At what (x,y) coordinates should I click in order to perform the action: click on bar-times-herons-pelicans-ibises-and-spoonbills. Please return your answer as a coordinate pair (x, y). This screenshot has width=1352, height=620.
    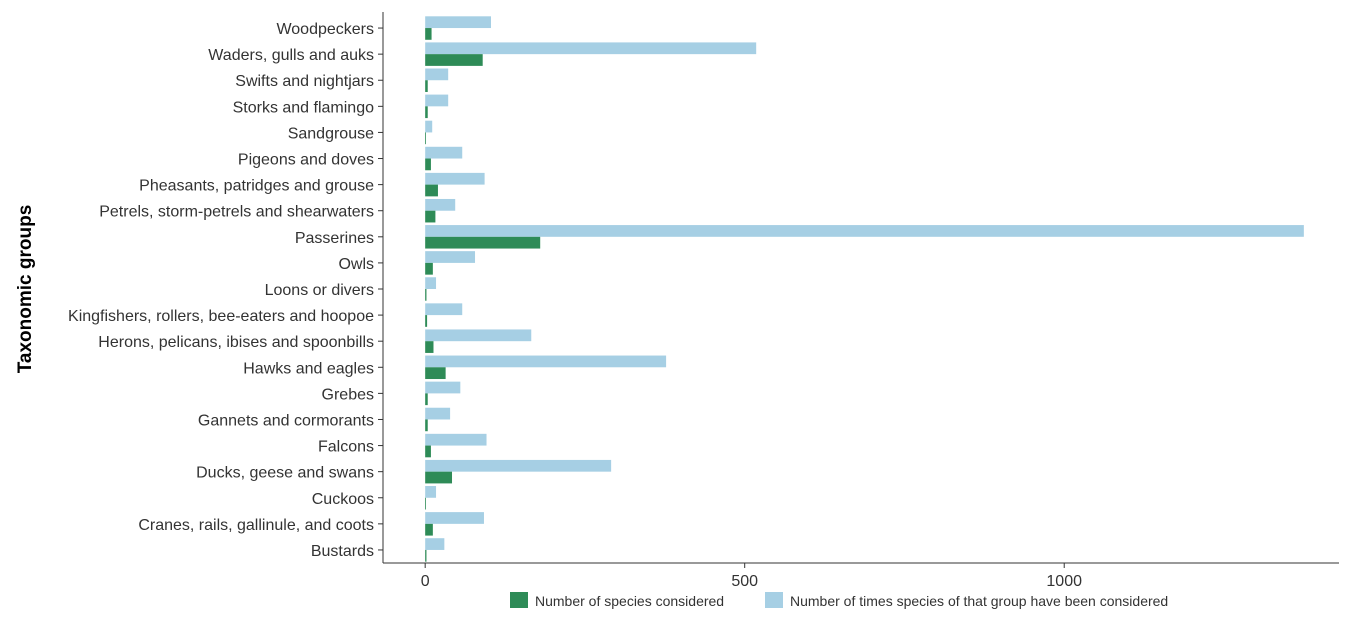
    Looking at the image, I should click on (478, 335).